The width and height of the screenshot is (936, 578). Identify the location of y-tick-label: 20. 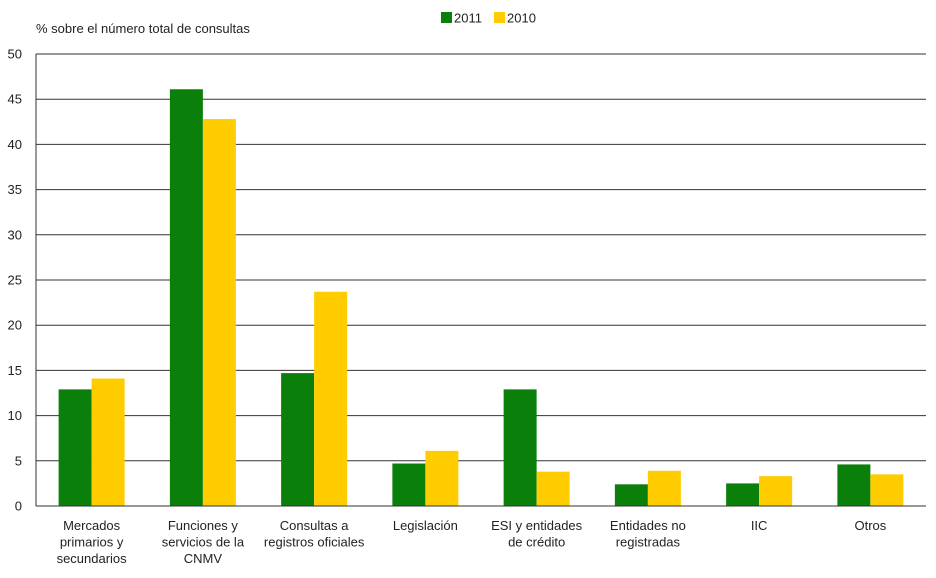
(15, 325).